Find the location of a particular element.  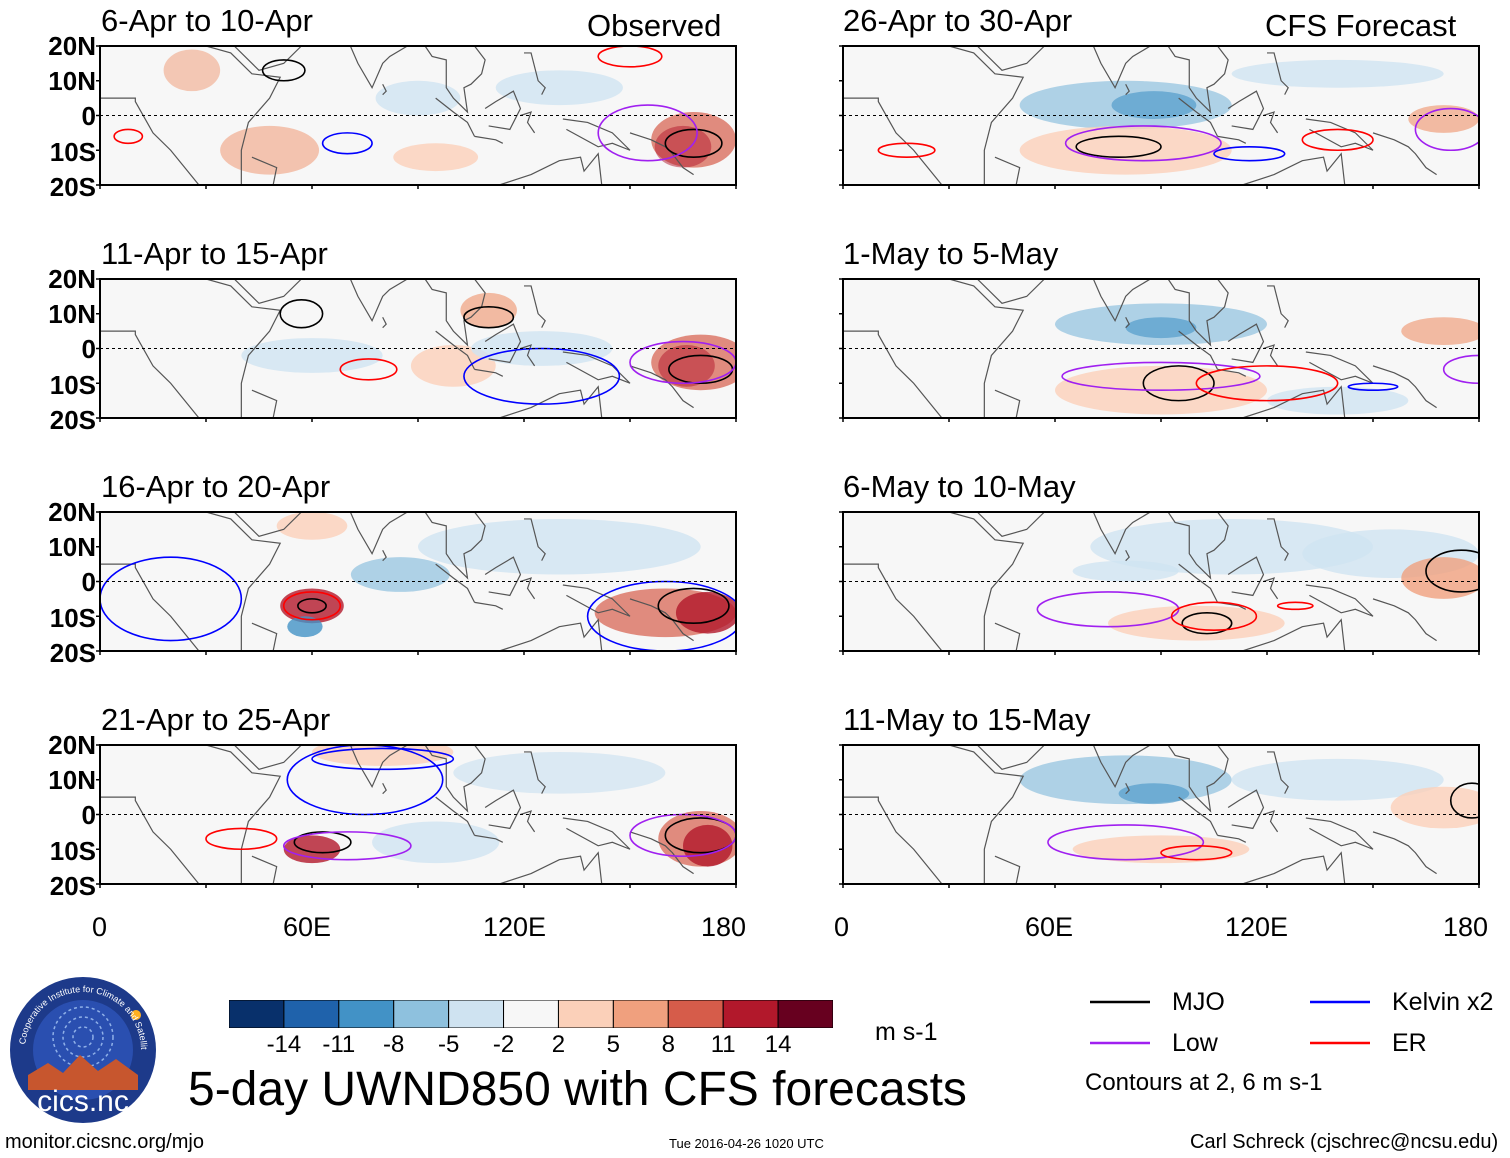

panel-title: 21-Apr to 25-Apr is located at coordinates (216, 719).